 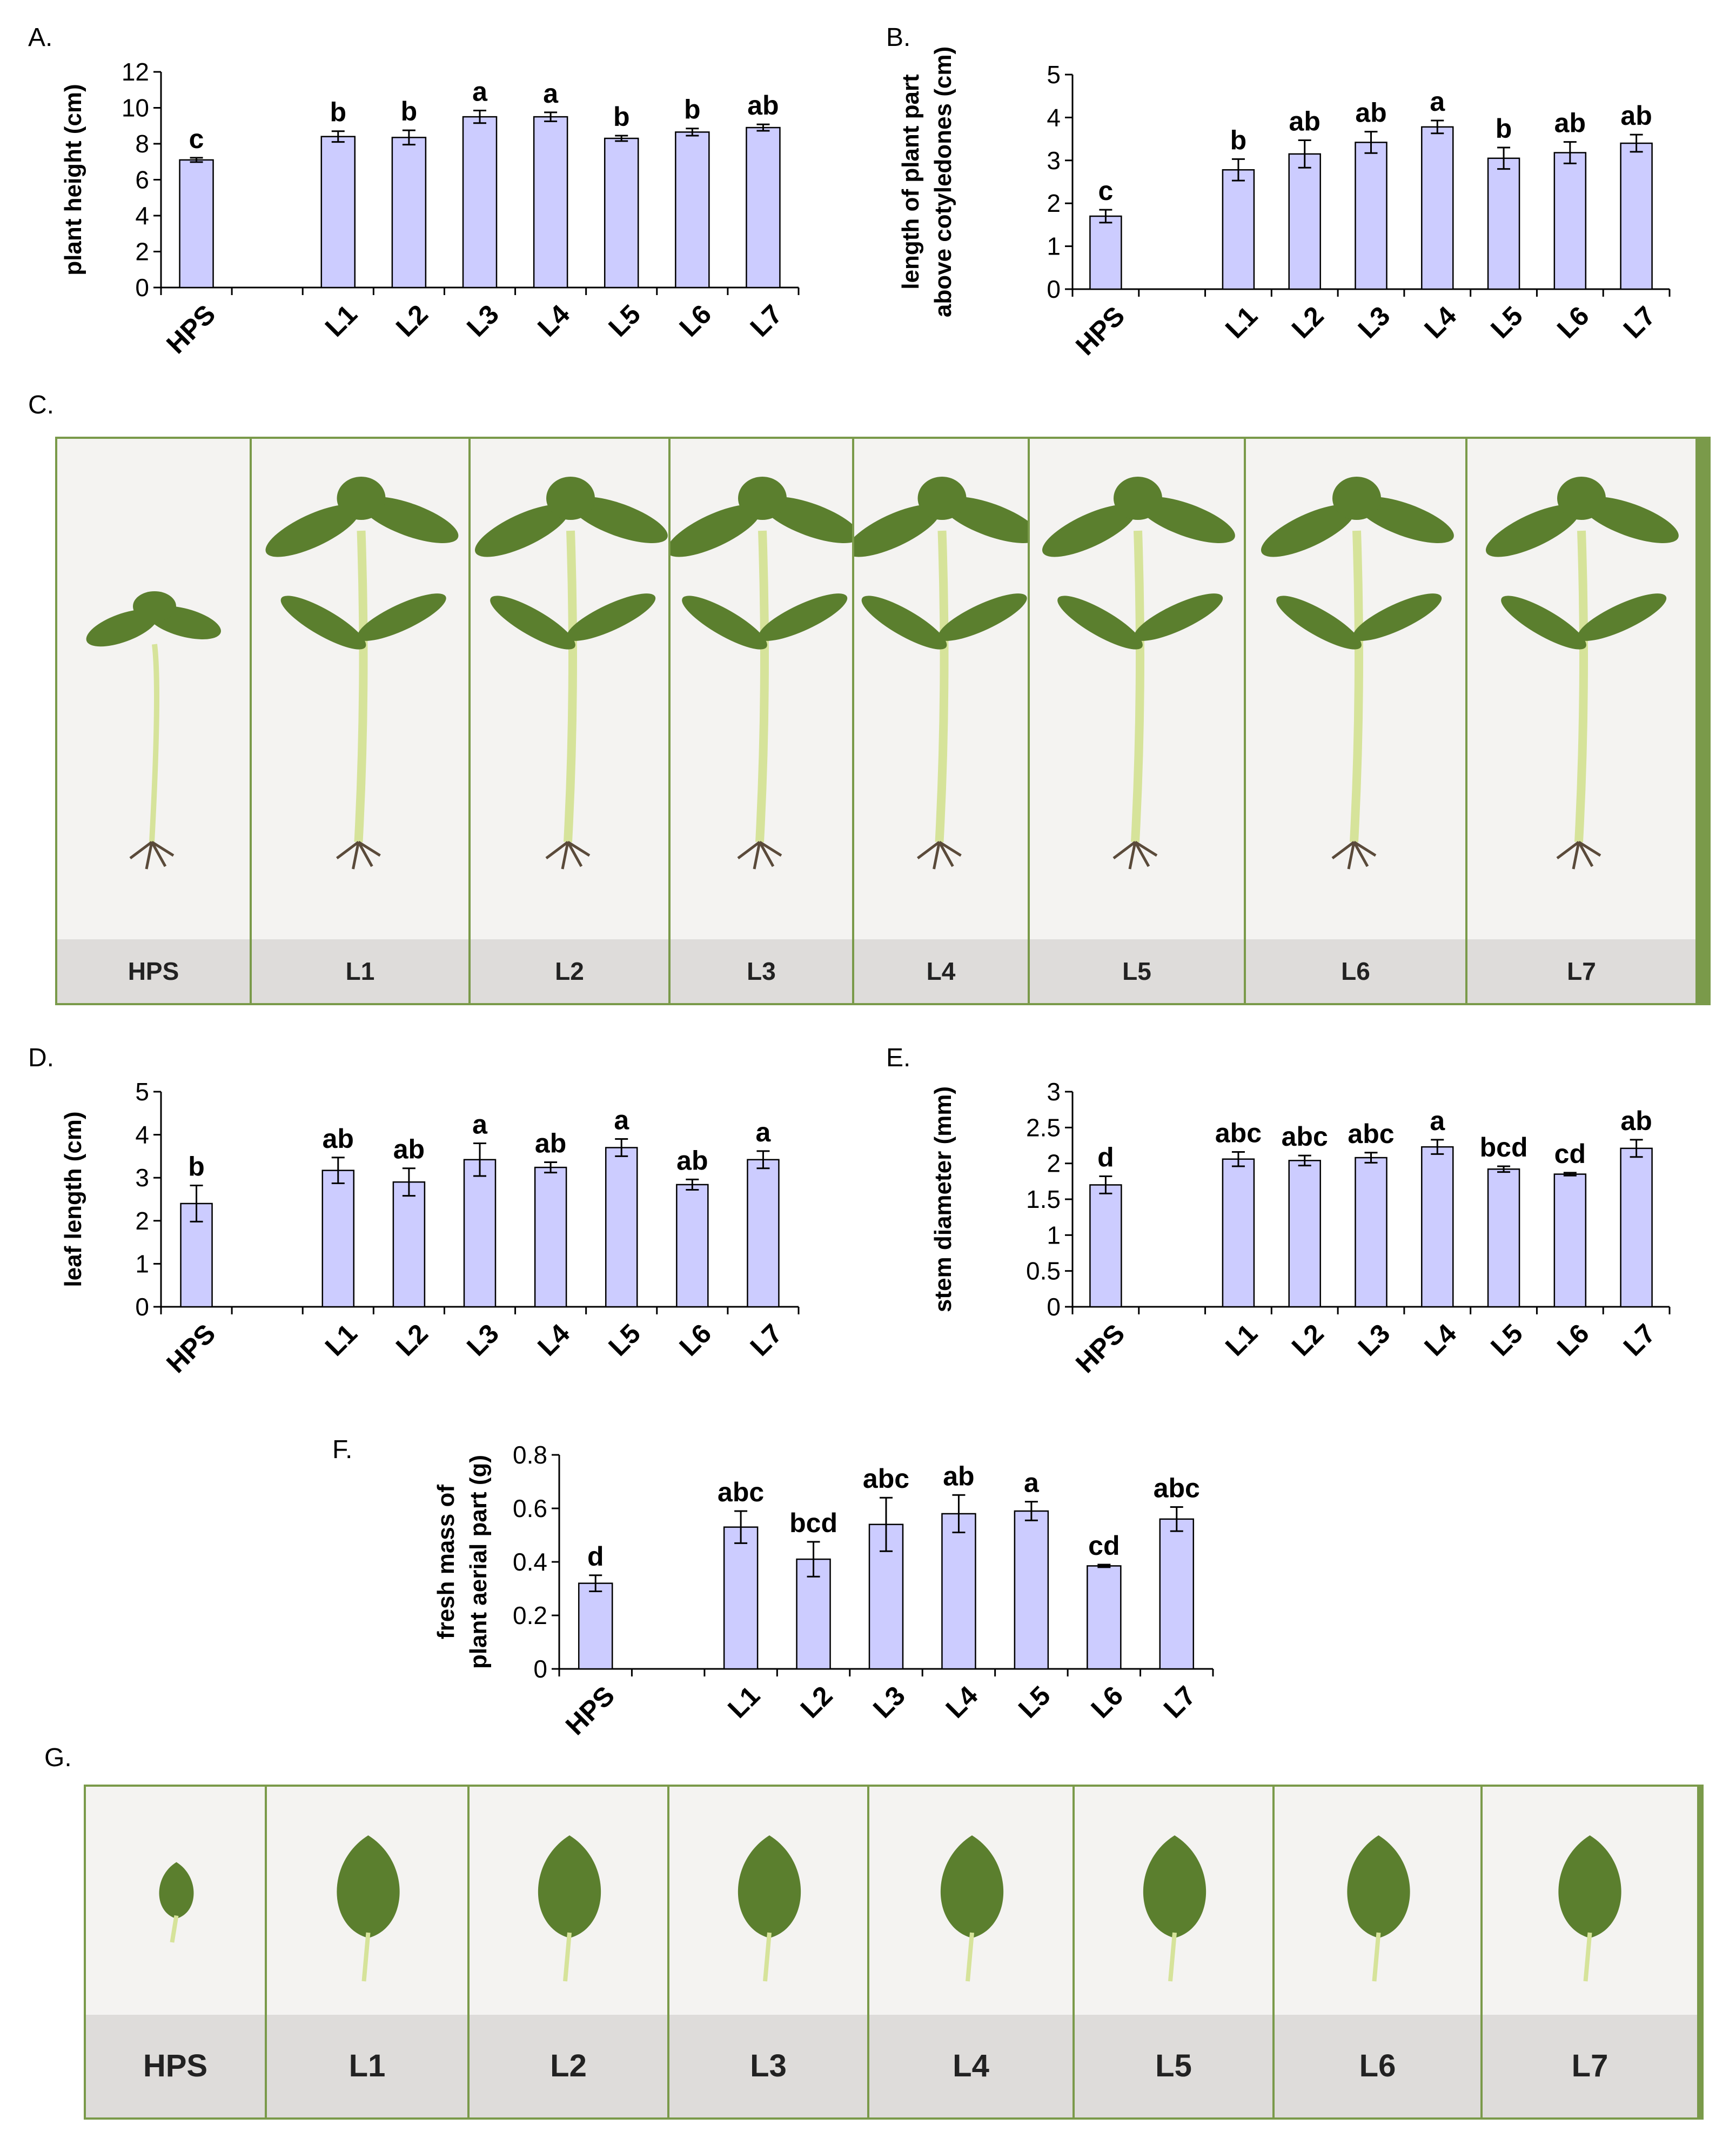 What do you see at coordinates (1590, 2066) in the screenshot?
I see `photo-label: L7` at bounding box center [1590, 2066].